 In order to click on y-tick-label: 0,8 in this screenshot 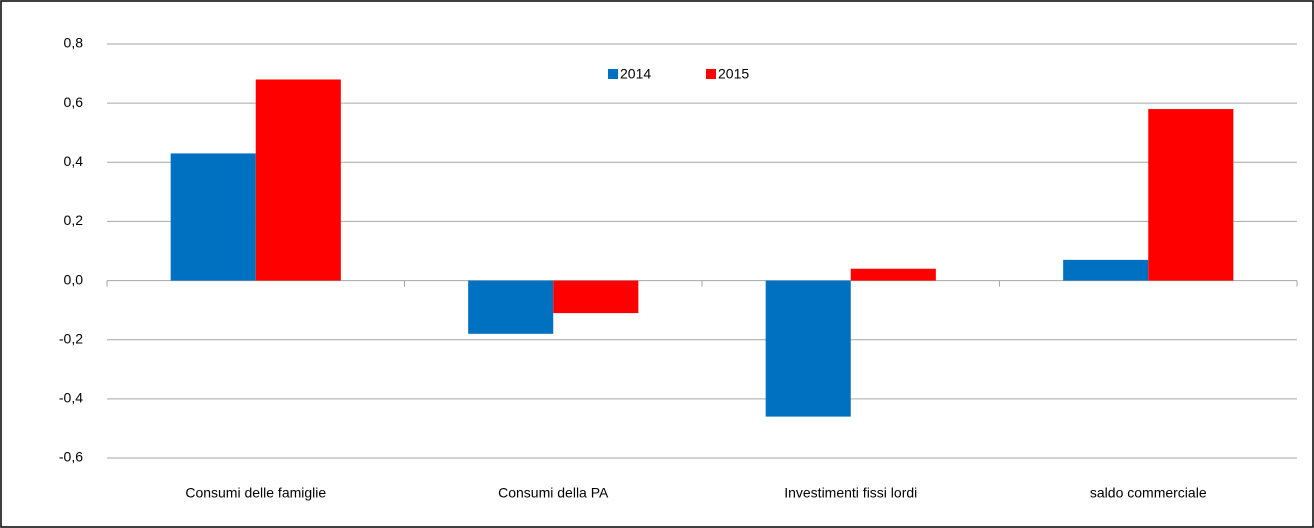, I will do `click(74, 43)`.